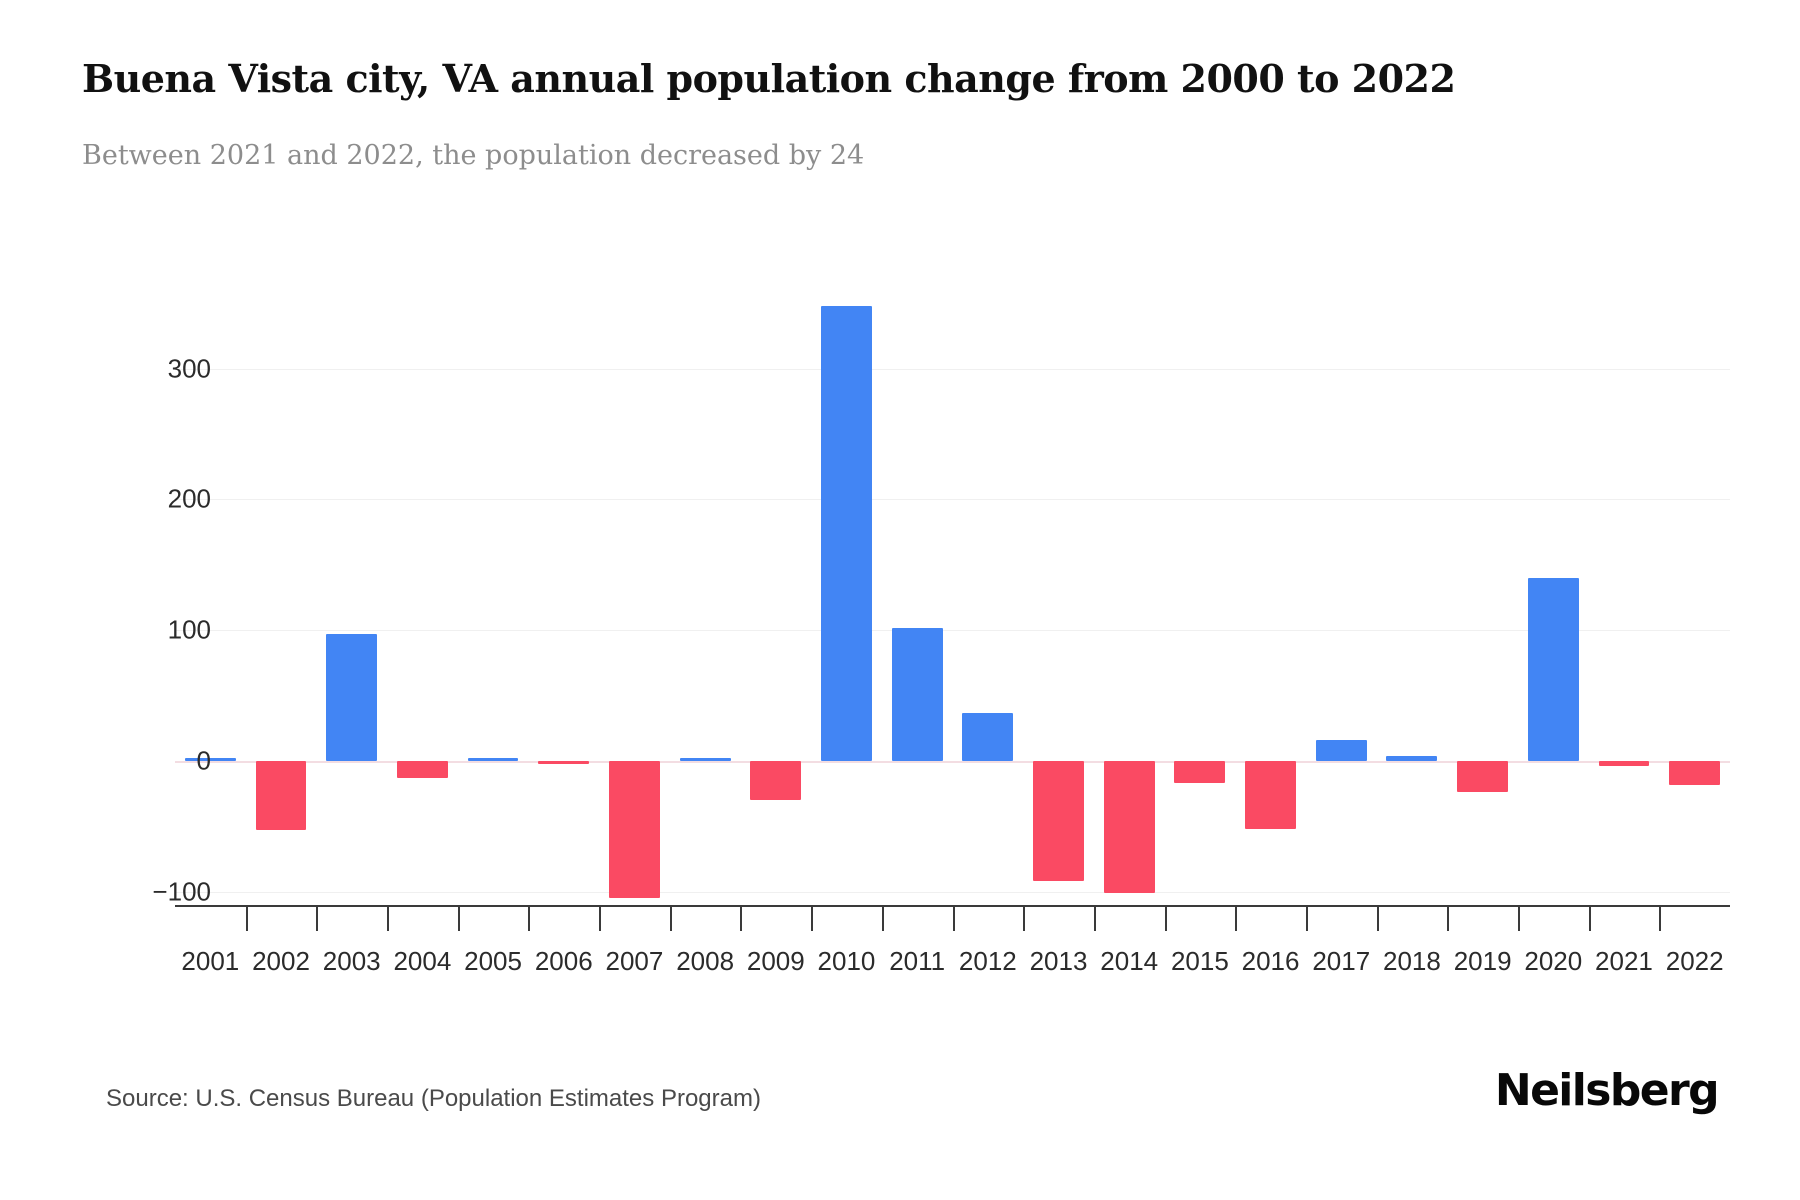 The width and height of the screenshot is (1800, 1200). Describe the element at coordinates (1482, 597) in the screenshot. I see `bar-slot-2019` at that location.